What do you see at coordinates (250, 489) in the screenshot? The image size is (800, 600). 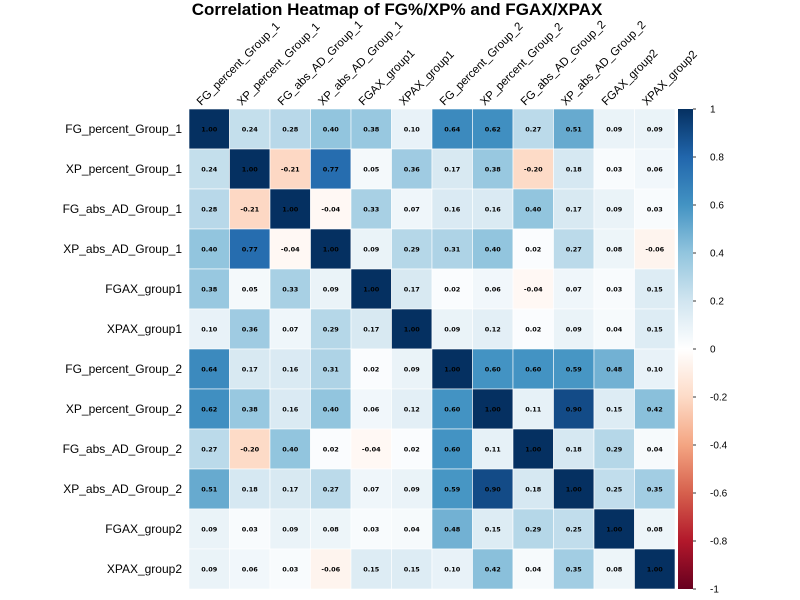 I see `cell-value-label: 0.18` at bounding box center [250, 489].